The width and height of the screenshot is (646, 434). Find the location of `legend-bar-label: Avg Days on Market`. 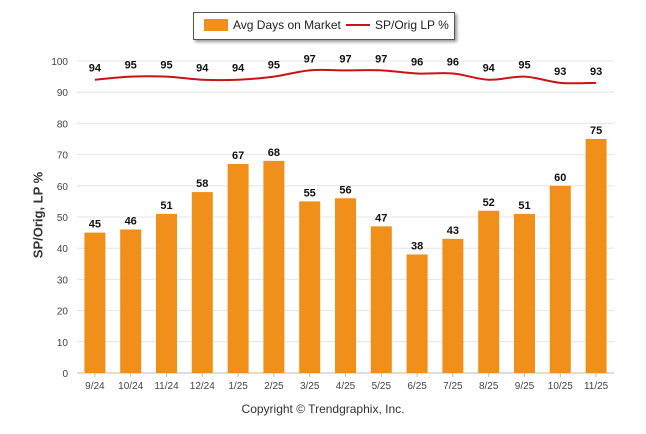

legend-bar-label: Avg Days on Market is located at coordinates (287, 25).